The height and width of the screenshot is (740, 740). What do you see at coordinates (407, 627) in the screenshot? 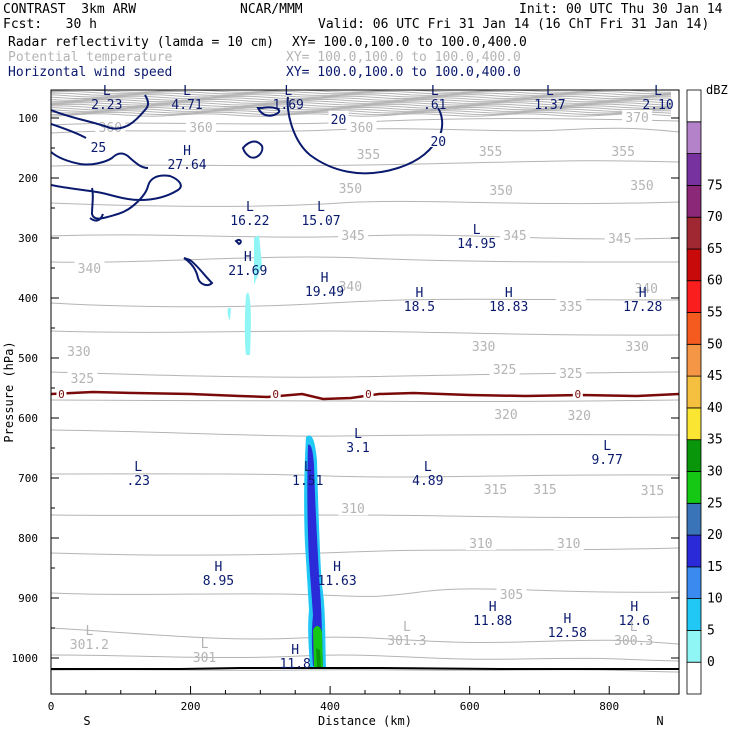
I see `theta-extremum-mark: L` at bounding box center [407, 627].